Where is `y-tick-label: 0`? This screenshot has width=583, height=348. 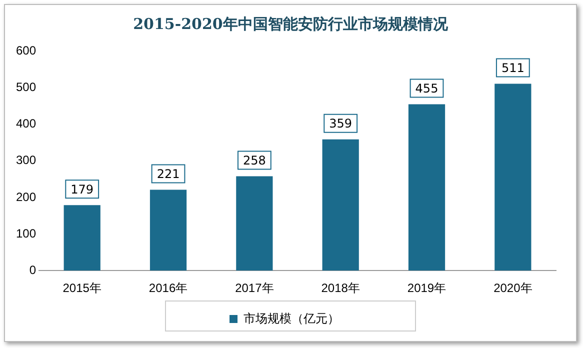
y-tick-label: 0 is located at coordinates (32, 269).